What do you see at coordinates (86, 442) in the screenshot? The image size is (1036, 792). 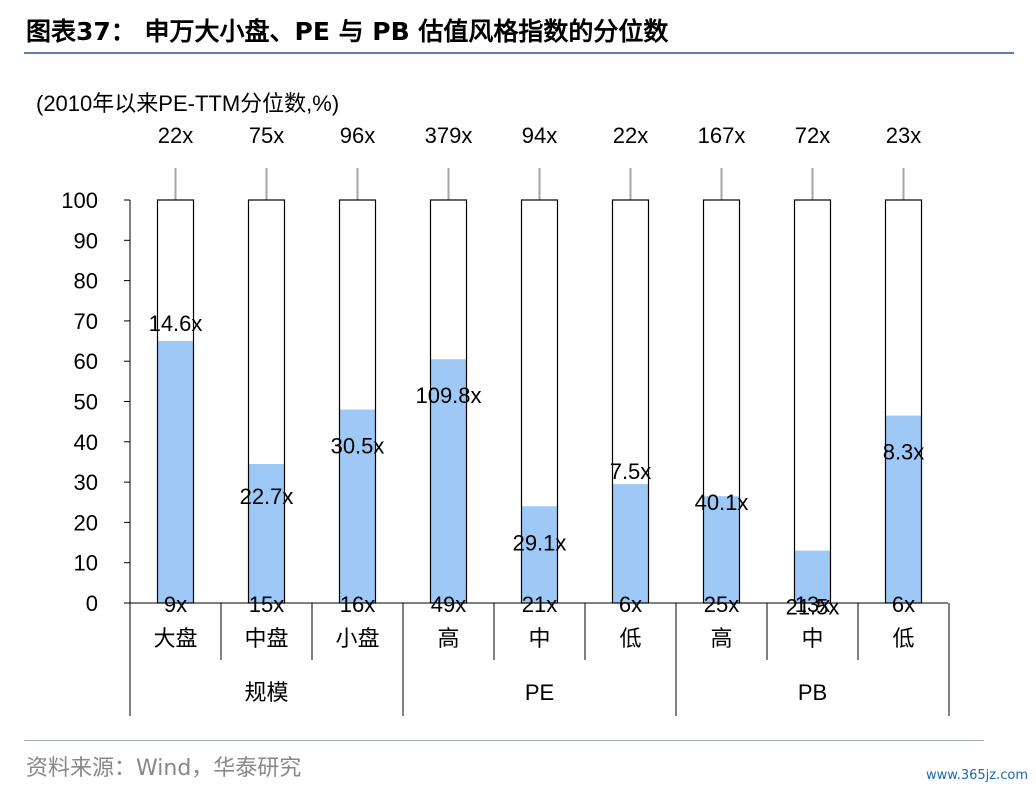 I see `y-tick-label: 40` at bounding box center [86, 442].